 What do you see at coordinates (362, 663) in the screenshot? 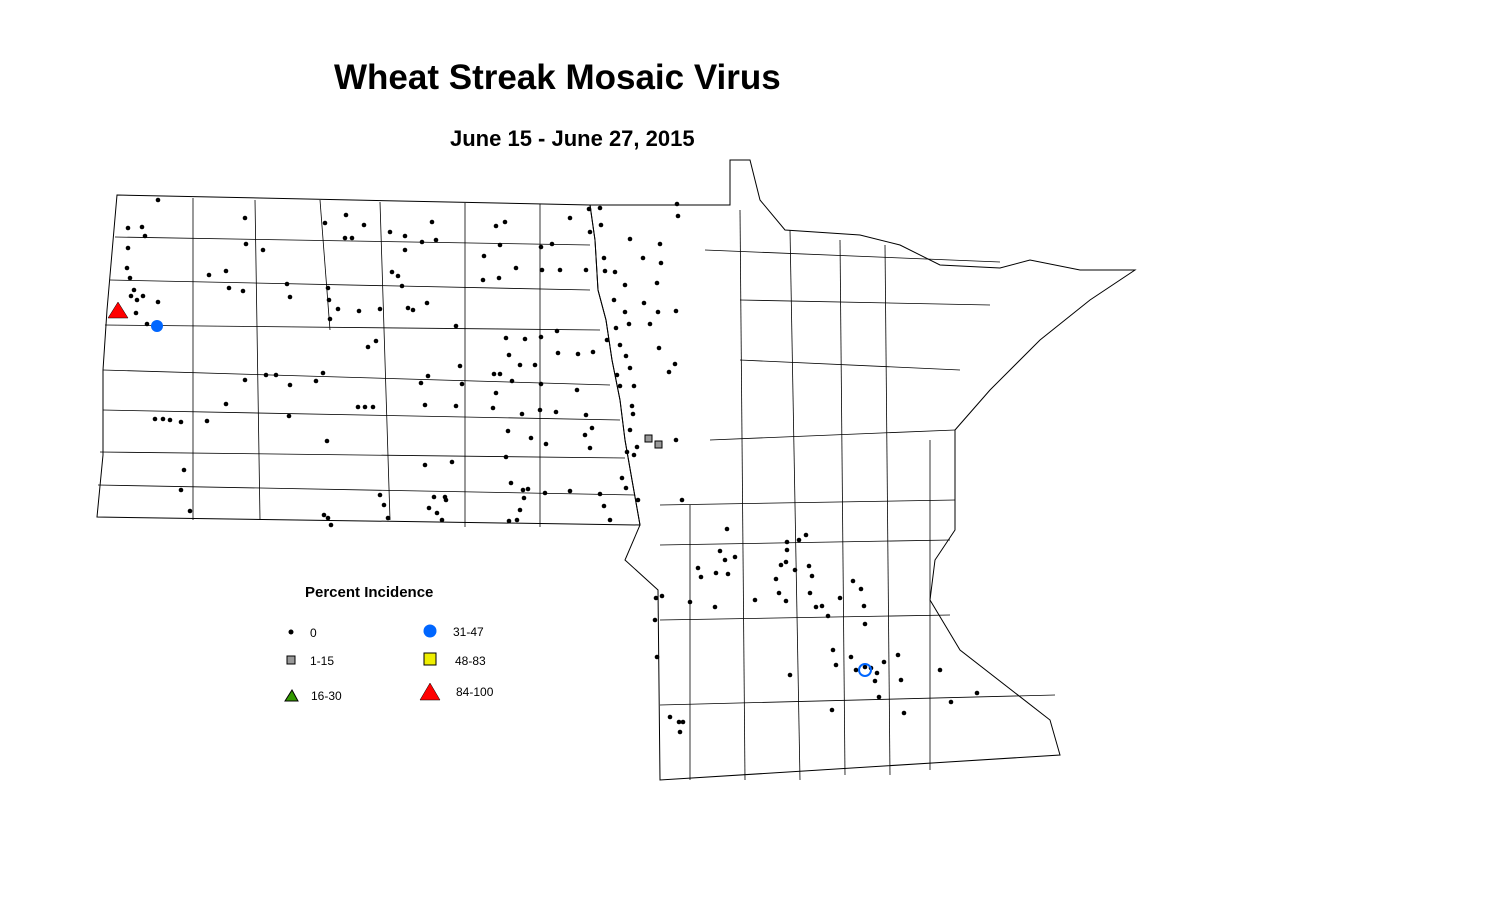
I see `legend-symbols` at bounding box center [362, 663].